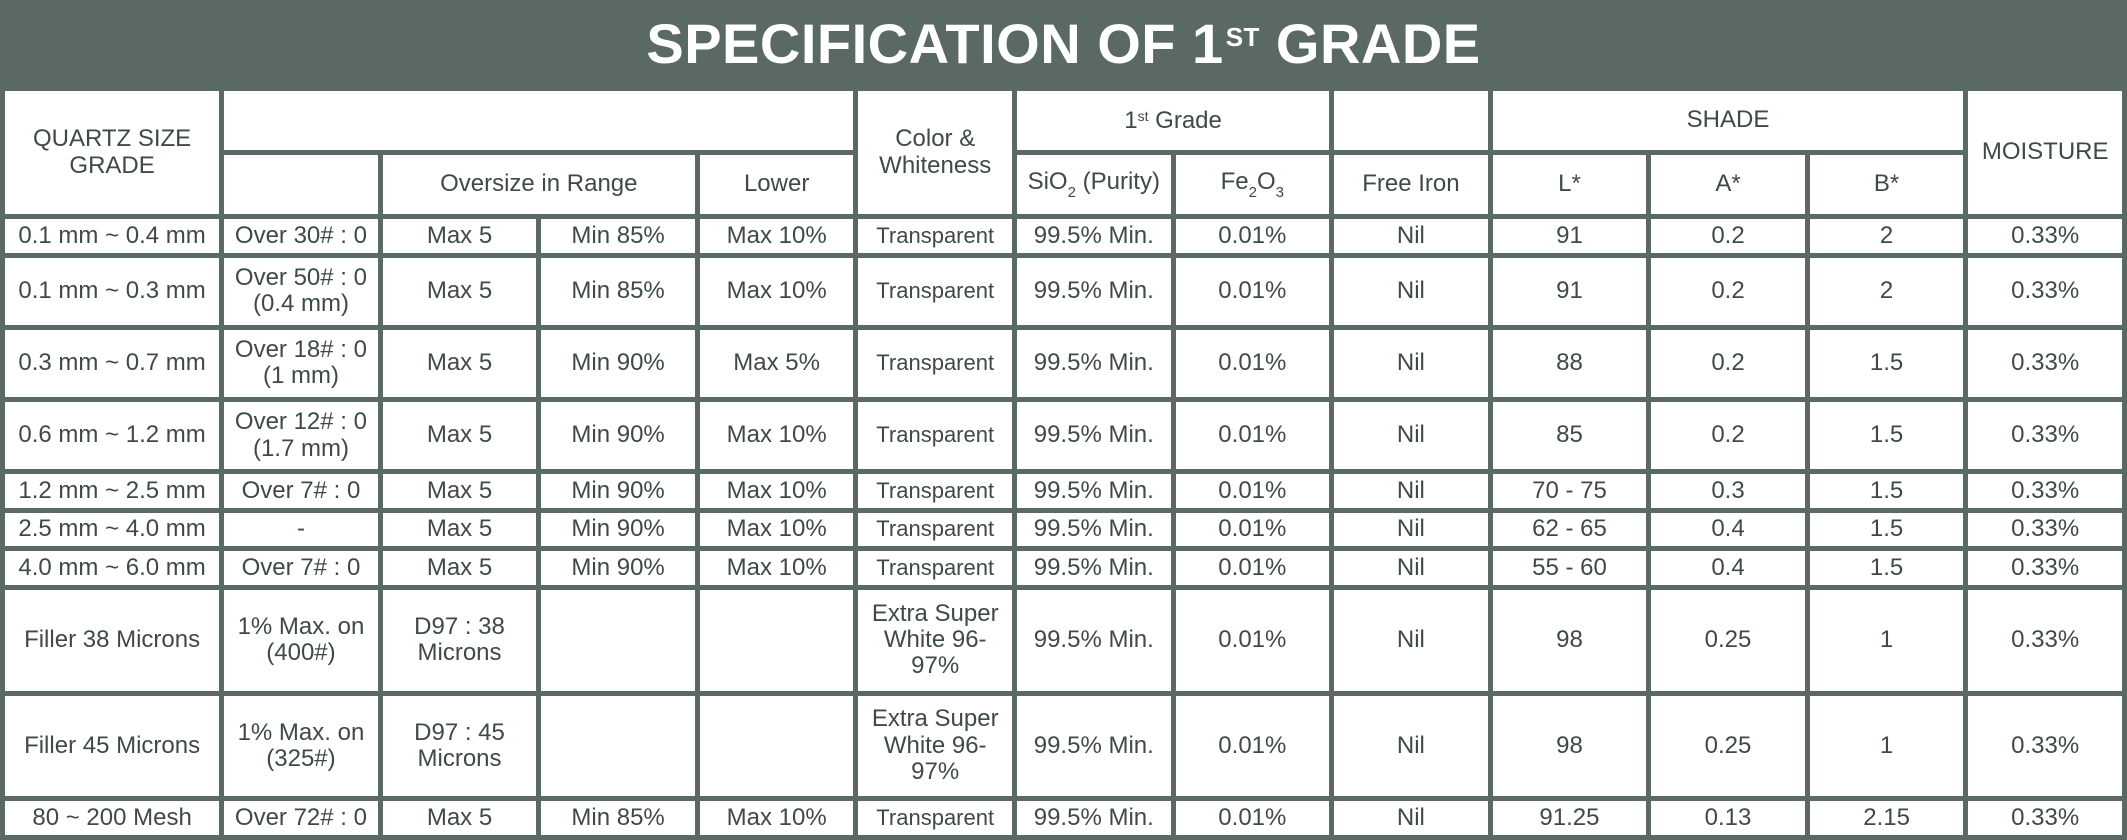  Describe the element at coordinates (1252, 193) in the screenshot. I see `fe-subscript: 2` at that location.